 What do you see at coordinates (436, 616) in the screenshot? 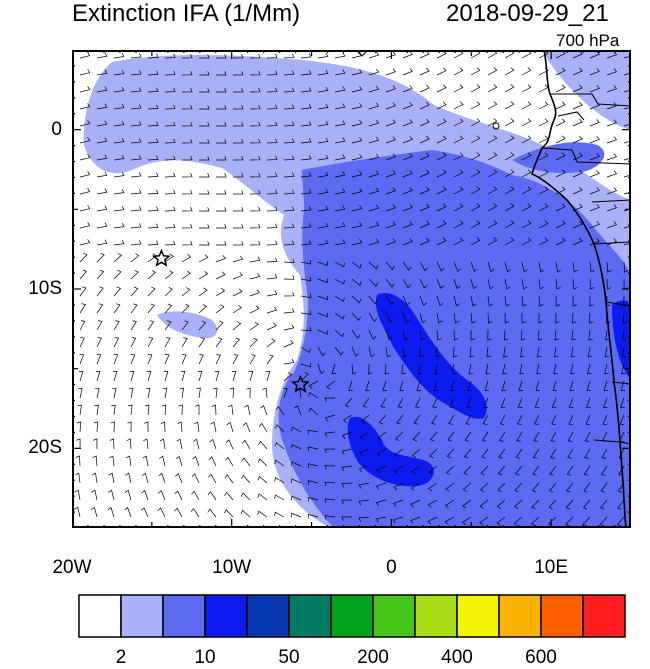
I see `colorbar-swatch` at bounding box center [436, 616].